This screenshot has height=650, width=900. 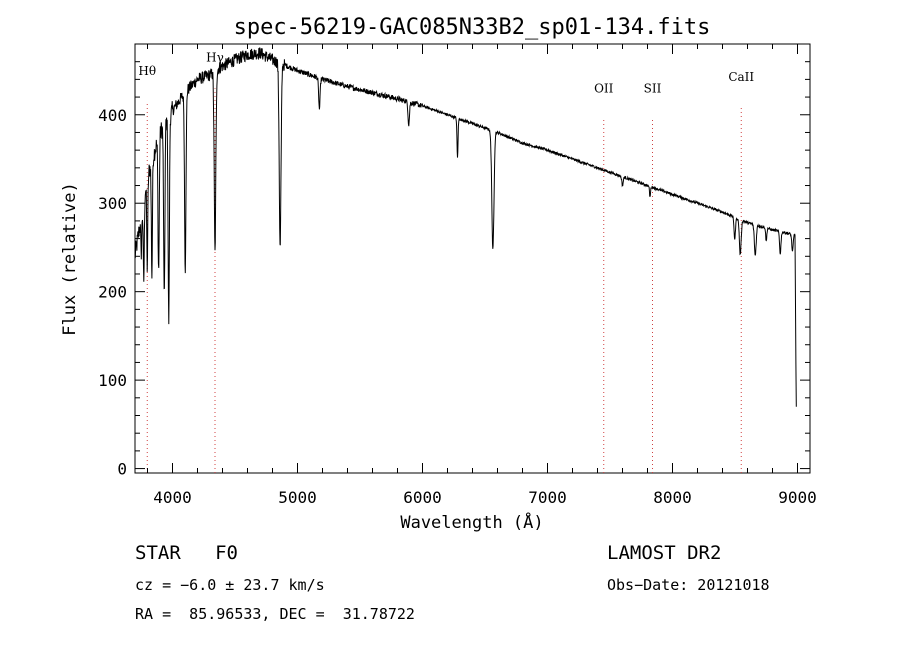 What do you see at coordinates (672, 497) in the screenshot?
I see `x-tick-label: 8000` at bounding box center [672, 497].